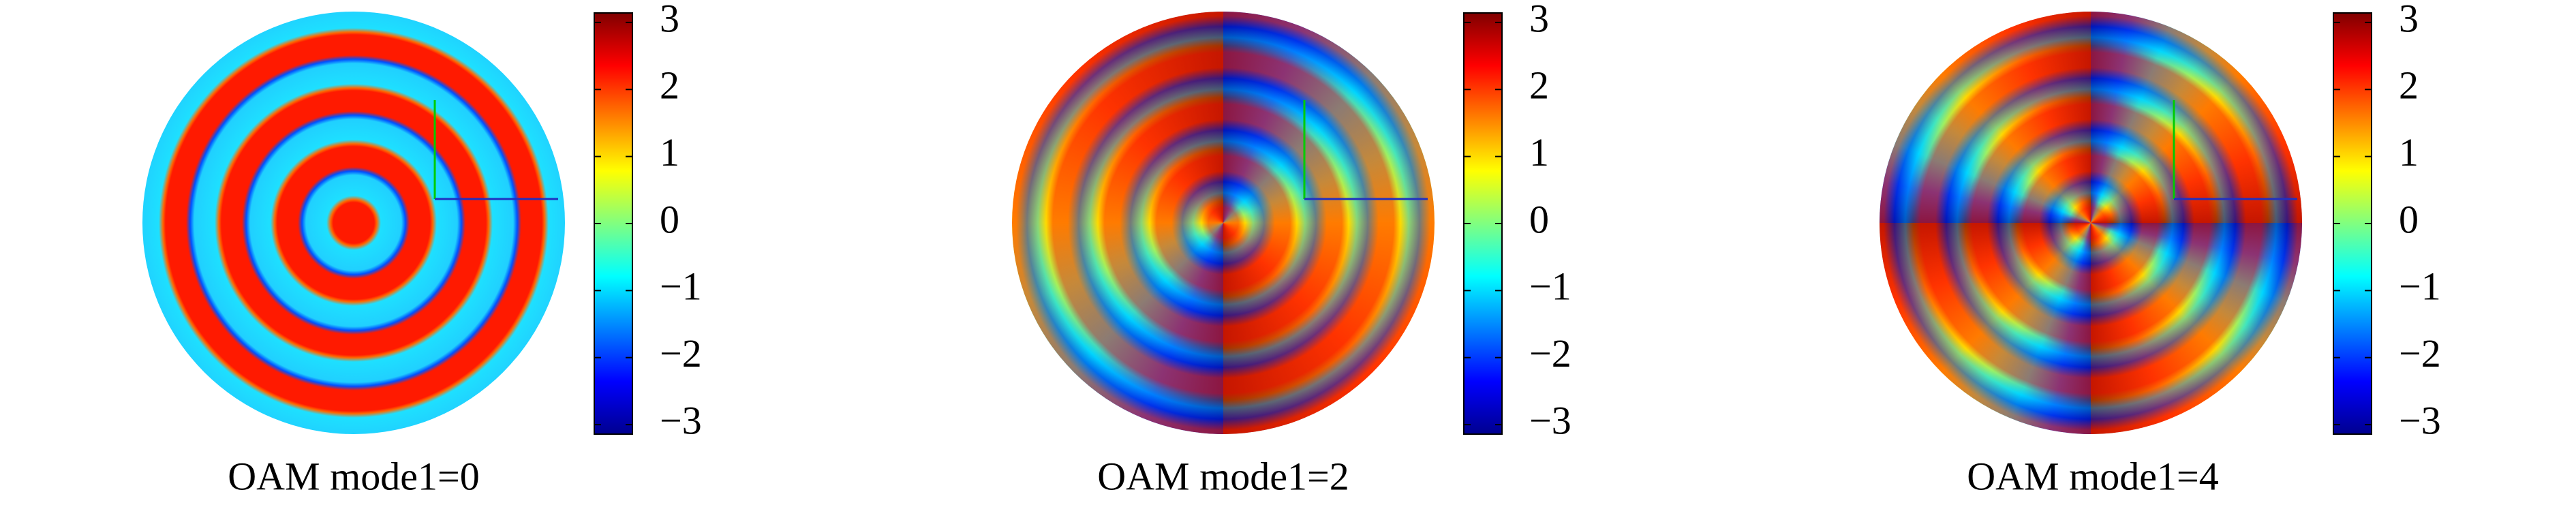  What do you see at coordinates (2092, 476) in the screenshot?
I see `chart-title: OAM mode1=4` at bounding box center [2092, 476].